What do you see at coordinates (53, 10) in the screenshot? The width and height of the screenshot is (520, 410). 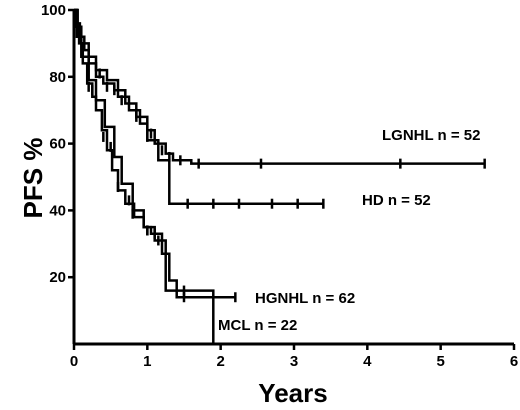 I see `y-tick-label: 100` at bounding box center [53, 10].